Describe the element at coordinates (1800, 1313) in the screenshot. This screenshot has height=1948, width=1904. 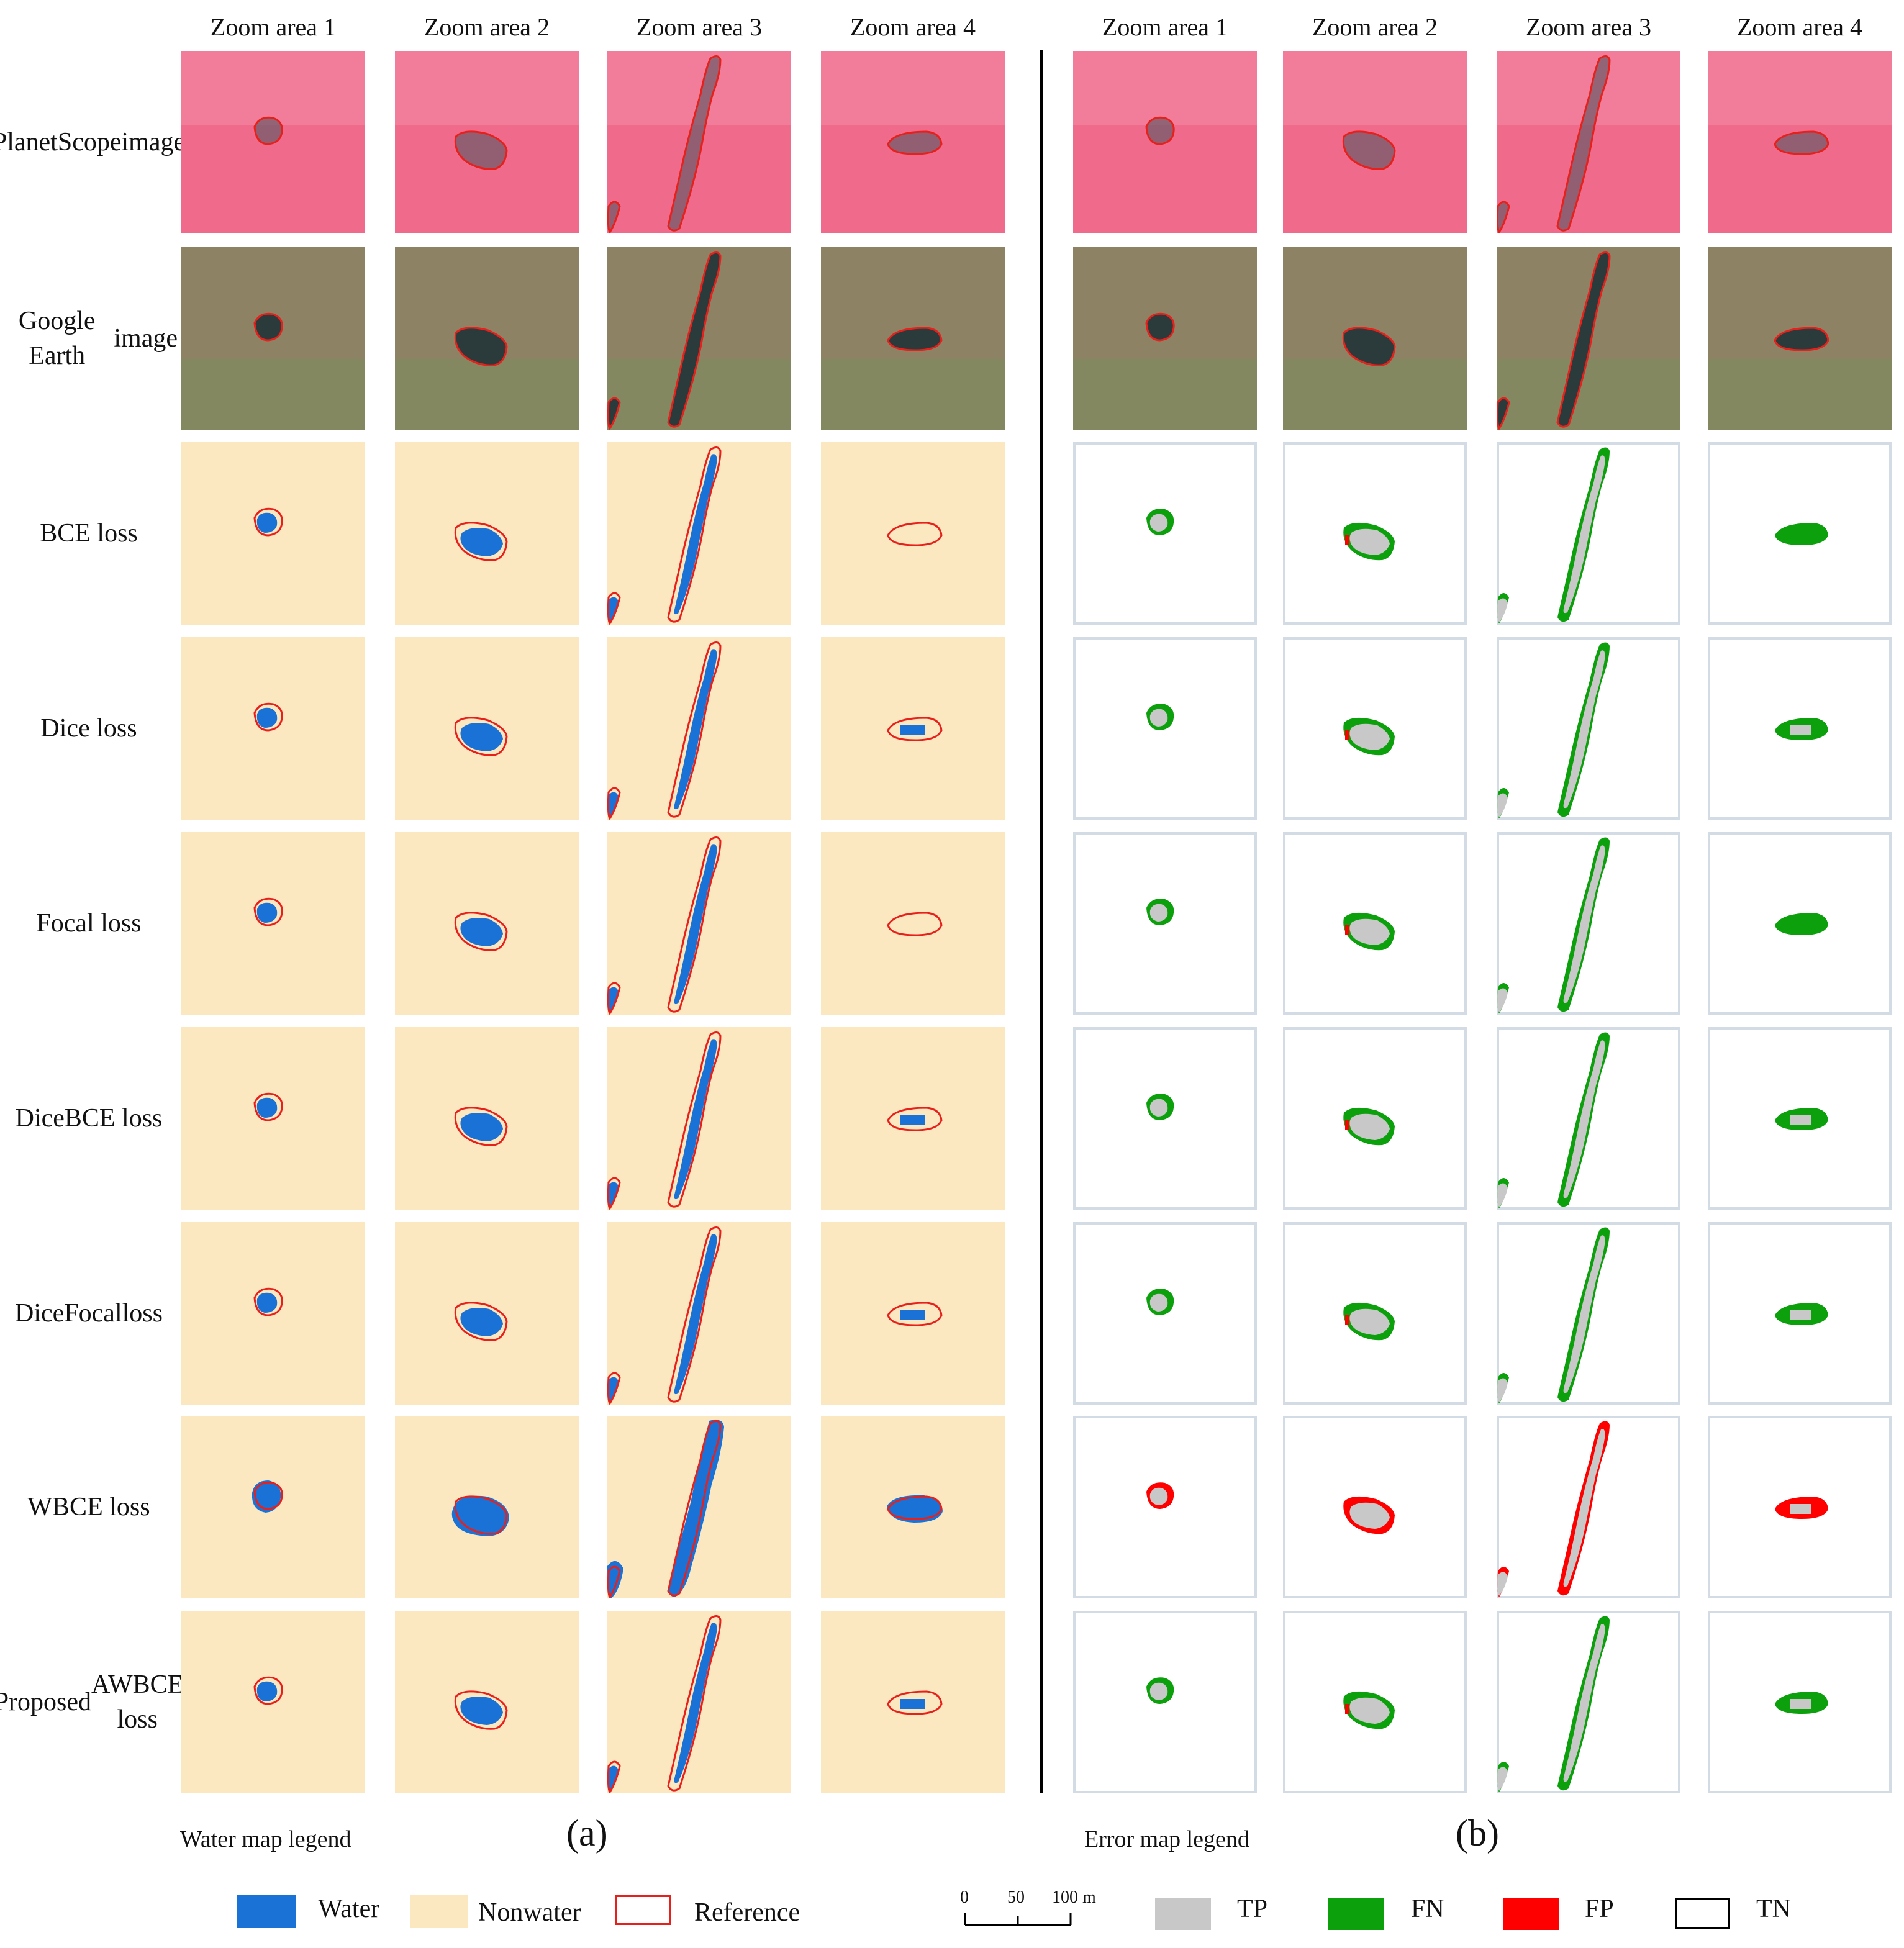
I see `cell-b-dicefocal-zoom4` at that location.